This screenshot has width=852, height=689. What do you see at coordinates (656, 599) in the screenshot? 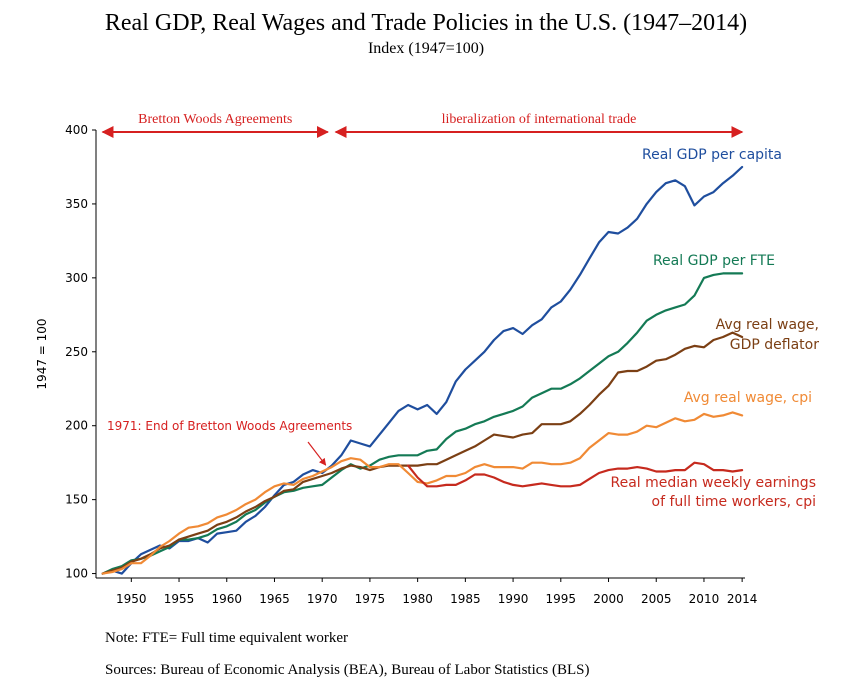
I see `x-tick-label: 2005` at bounding box center [656, 599].